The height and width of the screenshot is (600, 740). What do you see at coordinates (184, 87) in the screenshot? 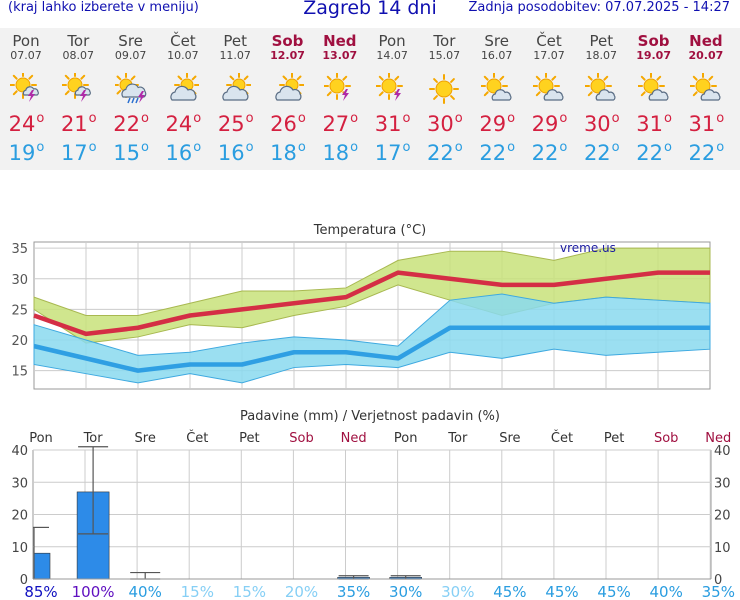
I see `sun-cloud-icon` at bounding box center [184, 87].